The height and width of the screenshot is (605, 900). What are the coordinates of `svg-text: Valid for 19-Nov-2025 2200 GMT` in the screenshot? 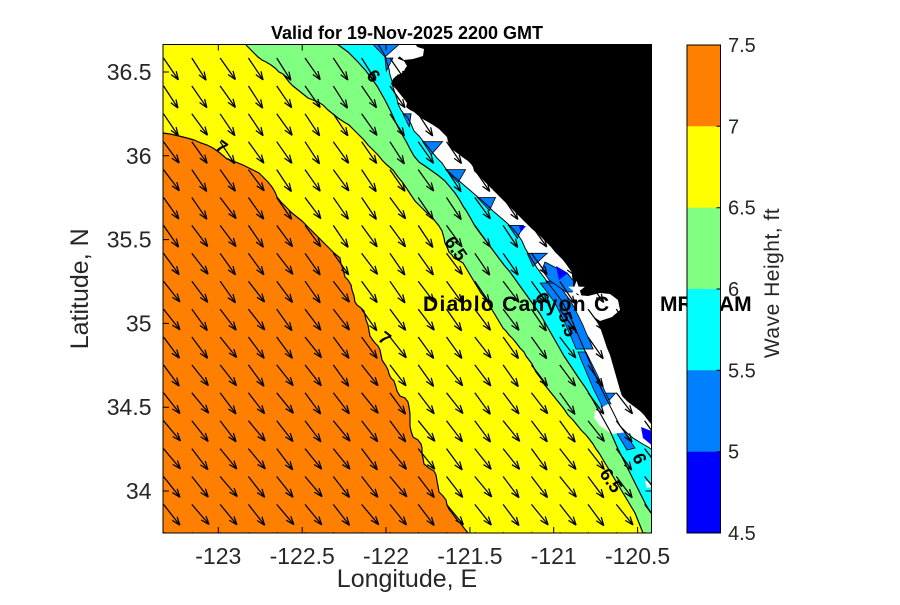 It's located at (407, 33).